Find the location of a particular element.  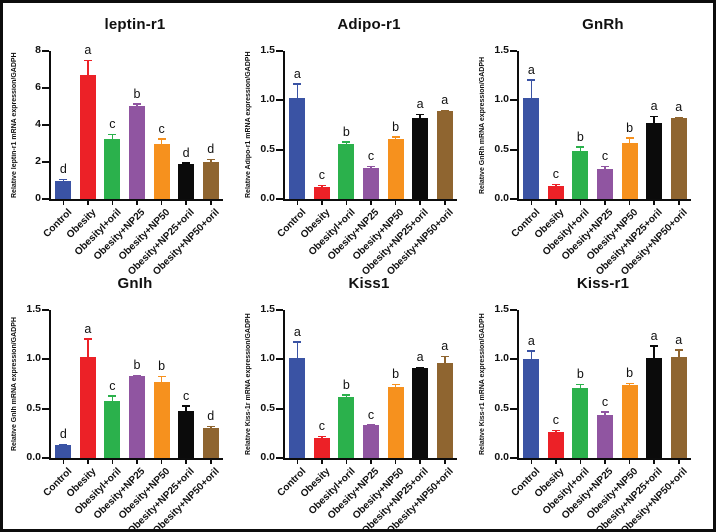

chart-title: GnRh is located at coordinates (603, 24).